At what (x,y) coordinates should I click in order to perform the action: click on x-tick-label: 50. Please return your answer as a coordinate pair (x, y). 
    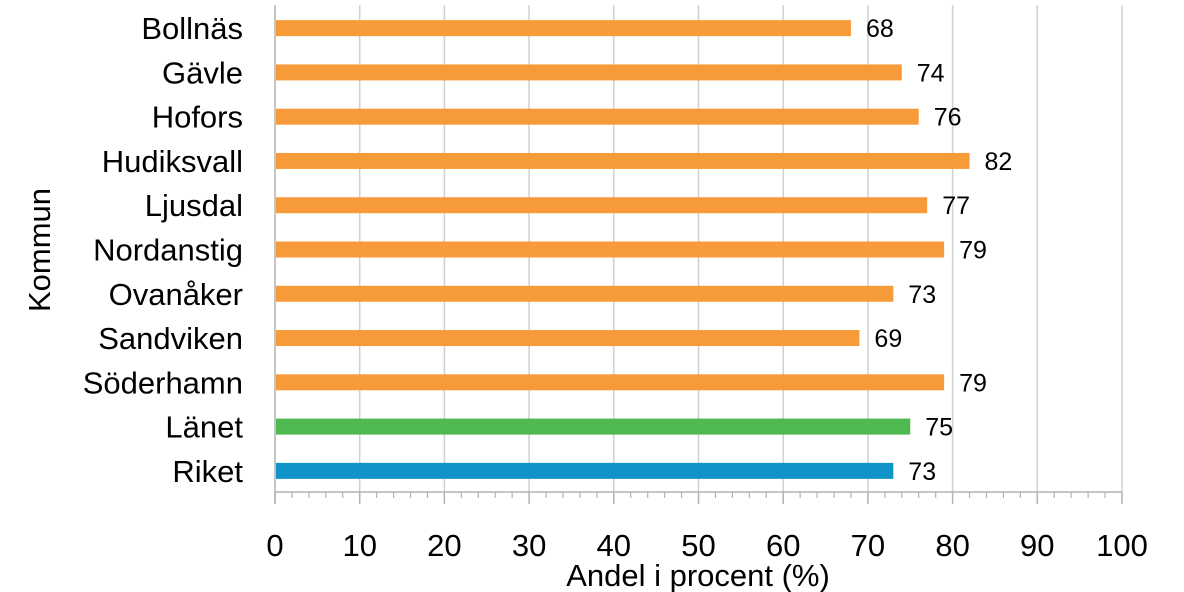
    Looking at the image, I should click on (698, 545).